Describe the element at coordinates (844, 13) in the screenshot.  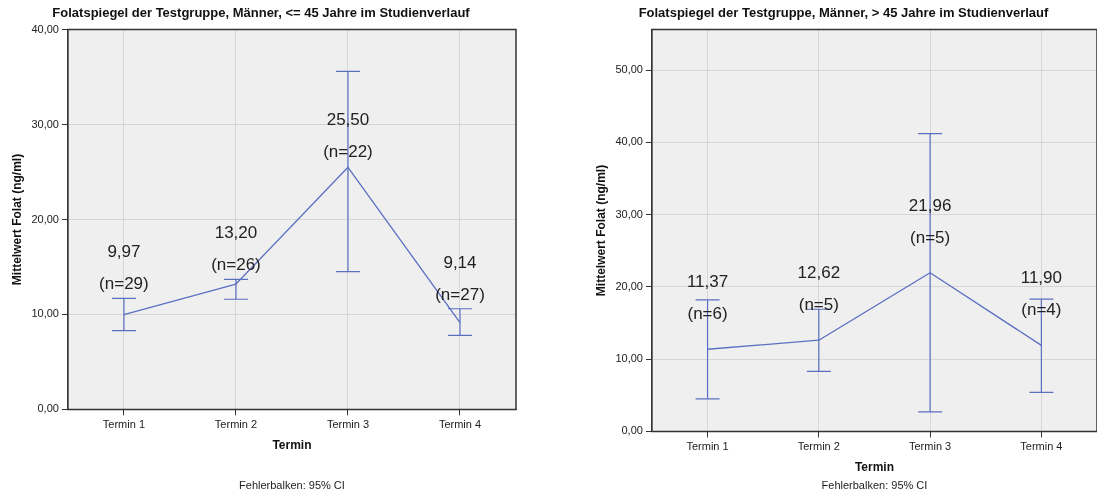
I see `chart-title: Folatspiegel der Testgruppe, Männer, > 45 Jahre im Studienverlauf` at that location.